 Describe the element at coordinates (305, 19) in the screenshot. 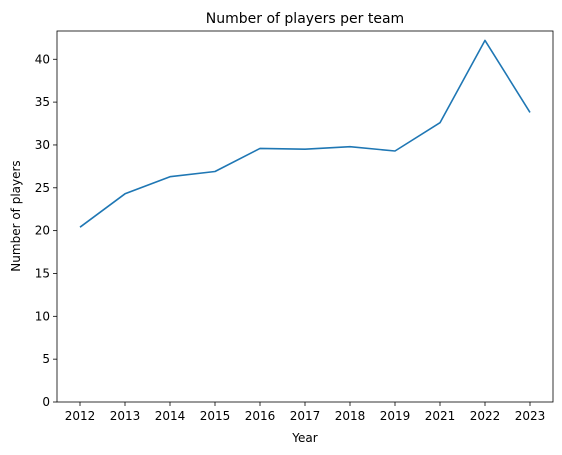

I see `chart-title: Number of players per team` at that location.